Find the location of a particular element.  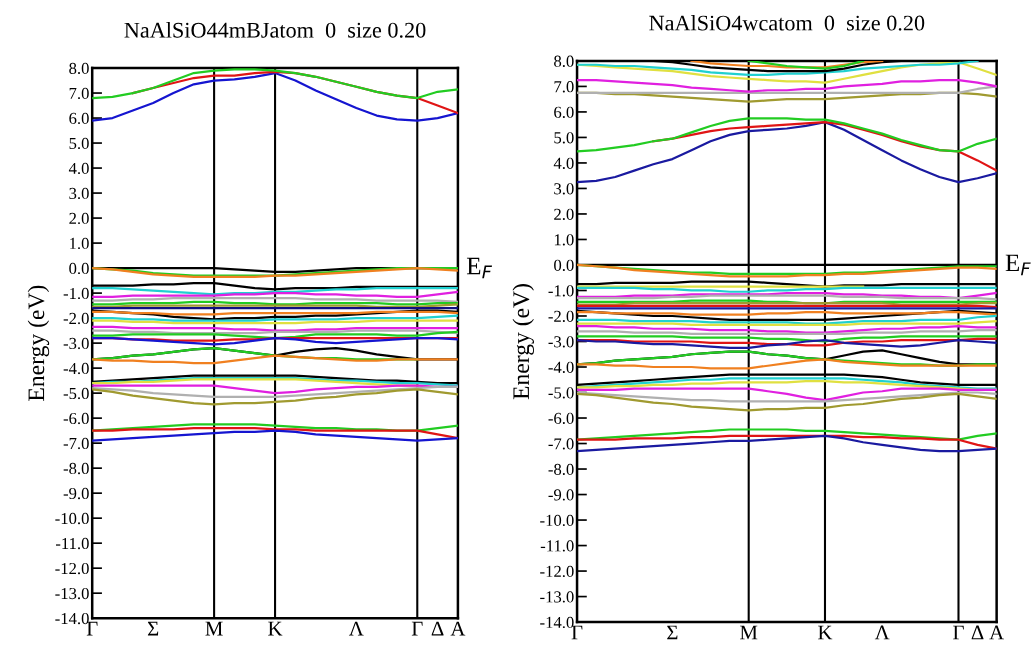

chart-title: NaAlSiO4wcatom 0 size 0.20 is located at coordinates (787, 22).